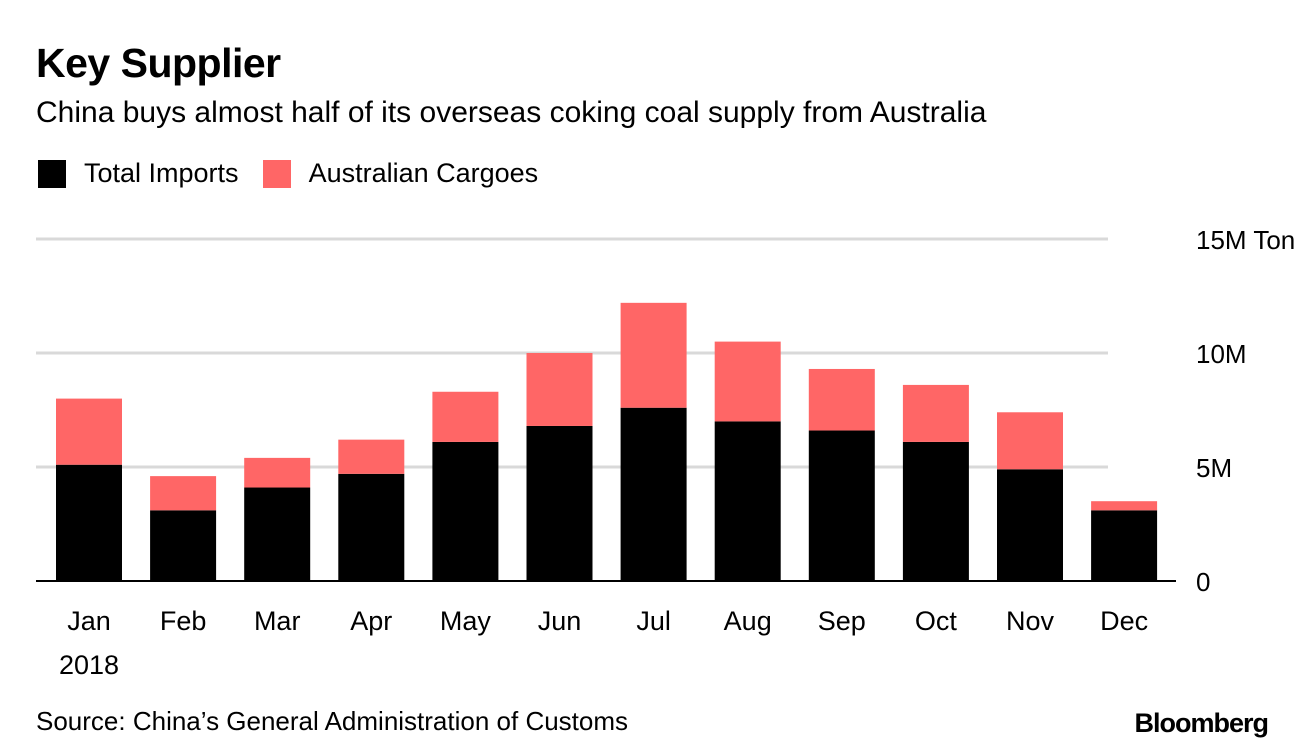  What do you see at coordinates (936, 621) in the screenshot?
I see `x-tick-label: Oct` at bounding box center [936, 621].